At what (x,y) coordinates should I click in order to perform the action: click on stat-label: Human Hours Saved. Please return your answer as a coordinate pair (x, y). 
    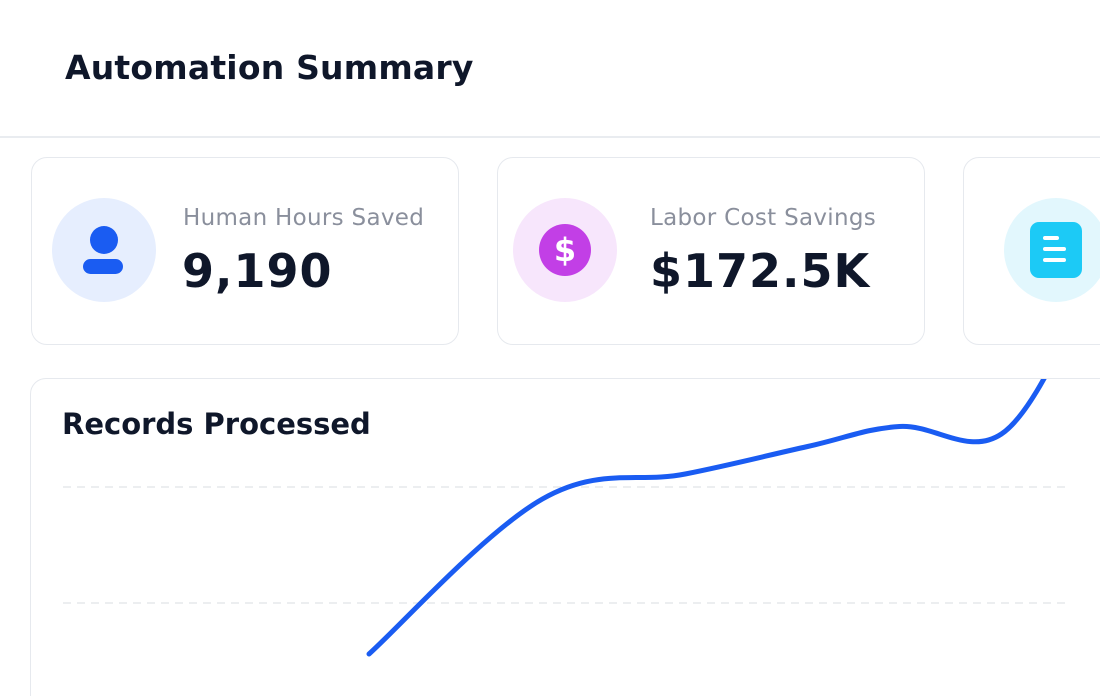
    Looking at the image, I should click on (304, 218).